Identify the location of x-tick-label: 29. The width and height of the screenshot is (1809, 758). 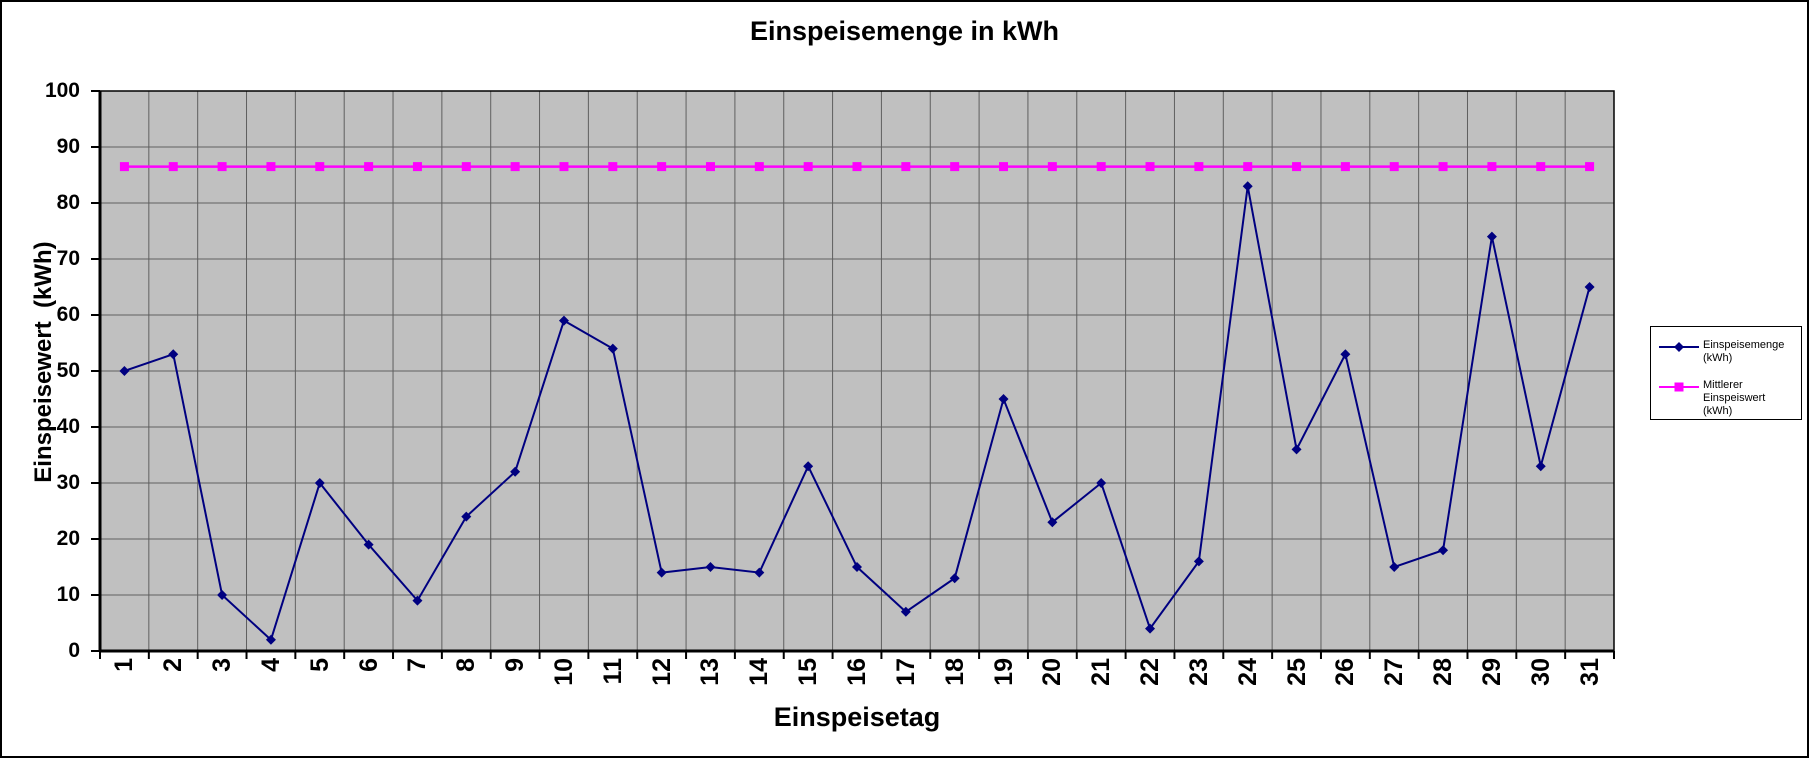
(1491, 672).